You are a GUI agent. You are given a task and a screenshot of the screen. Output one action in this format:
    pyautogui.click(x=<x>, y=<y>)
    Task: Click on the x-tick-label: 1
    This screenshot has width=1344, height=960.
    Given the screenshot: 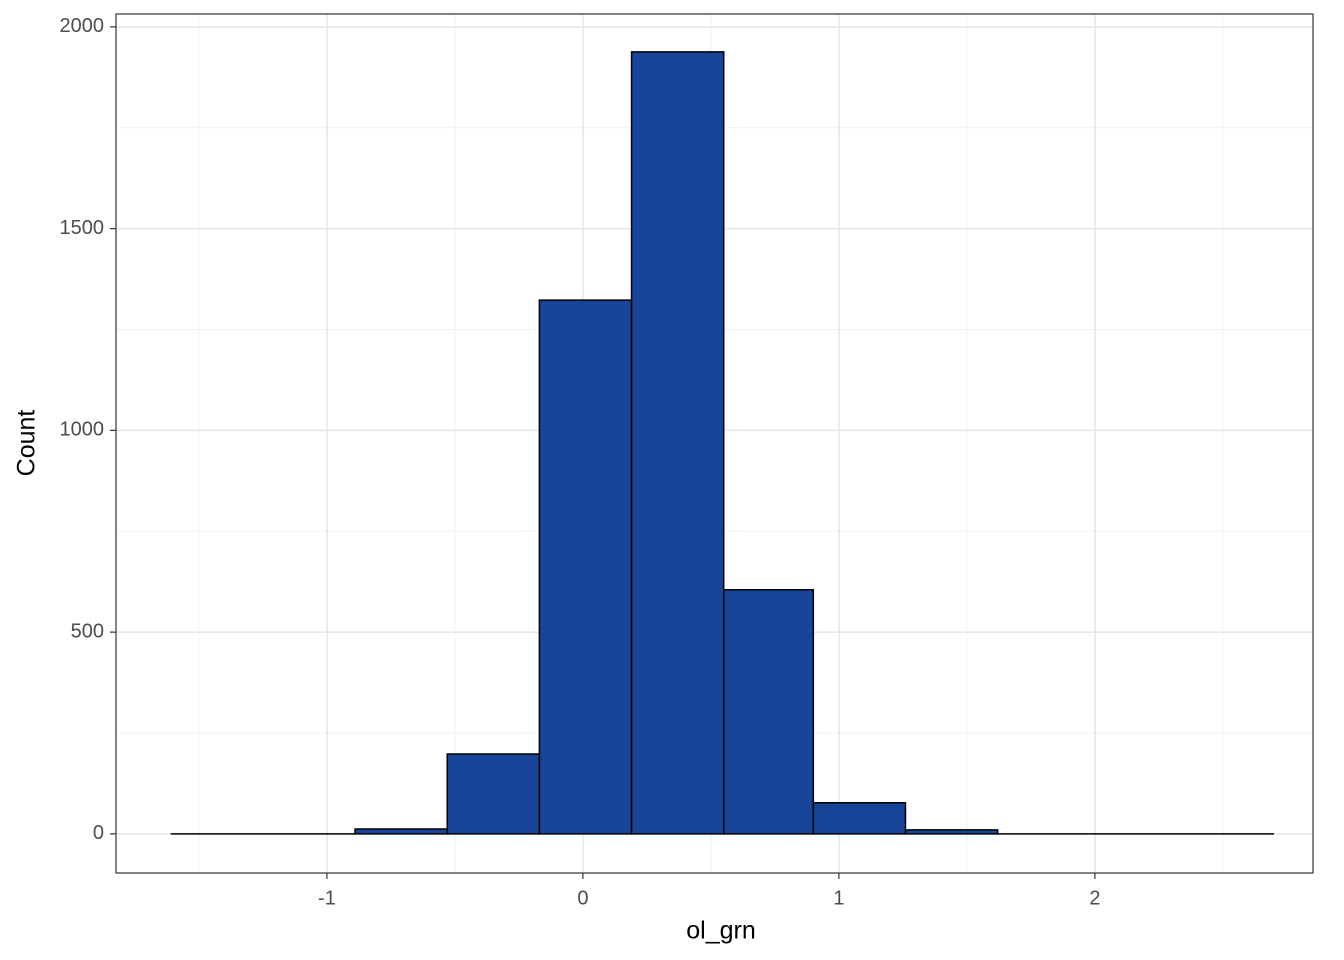 What is the action you would take?
    pyautogui.click(x=838, y=898)
    